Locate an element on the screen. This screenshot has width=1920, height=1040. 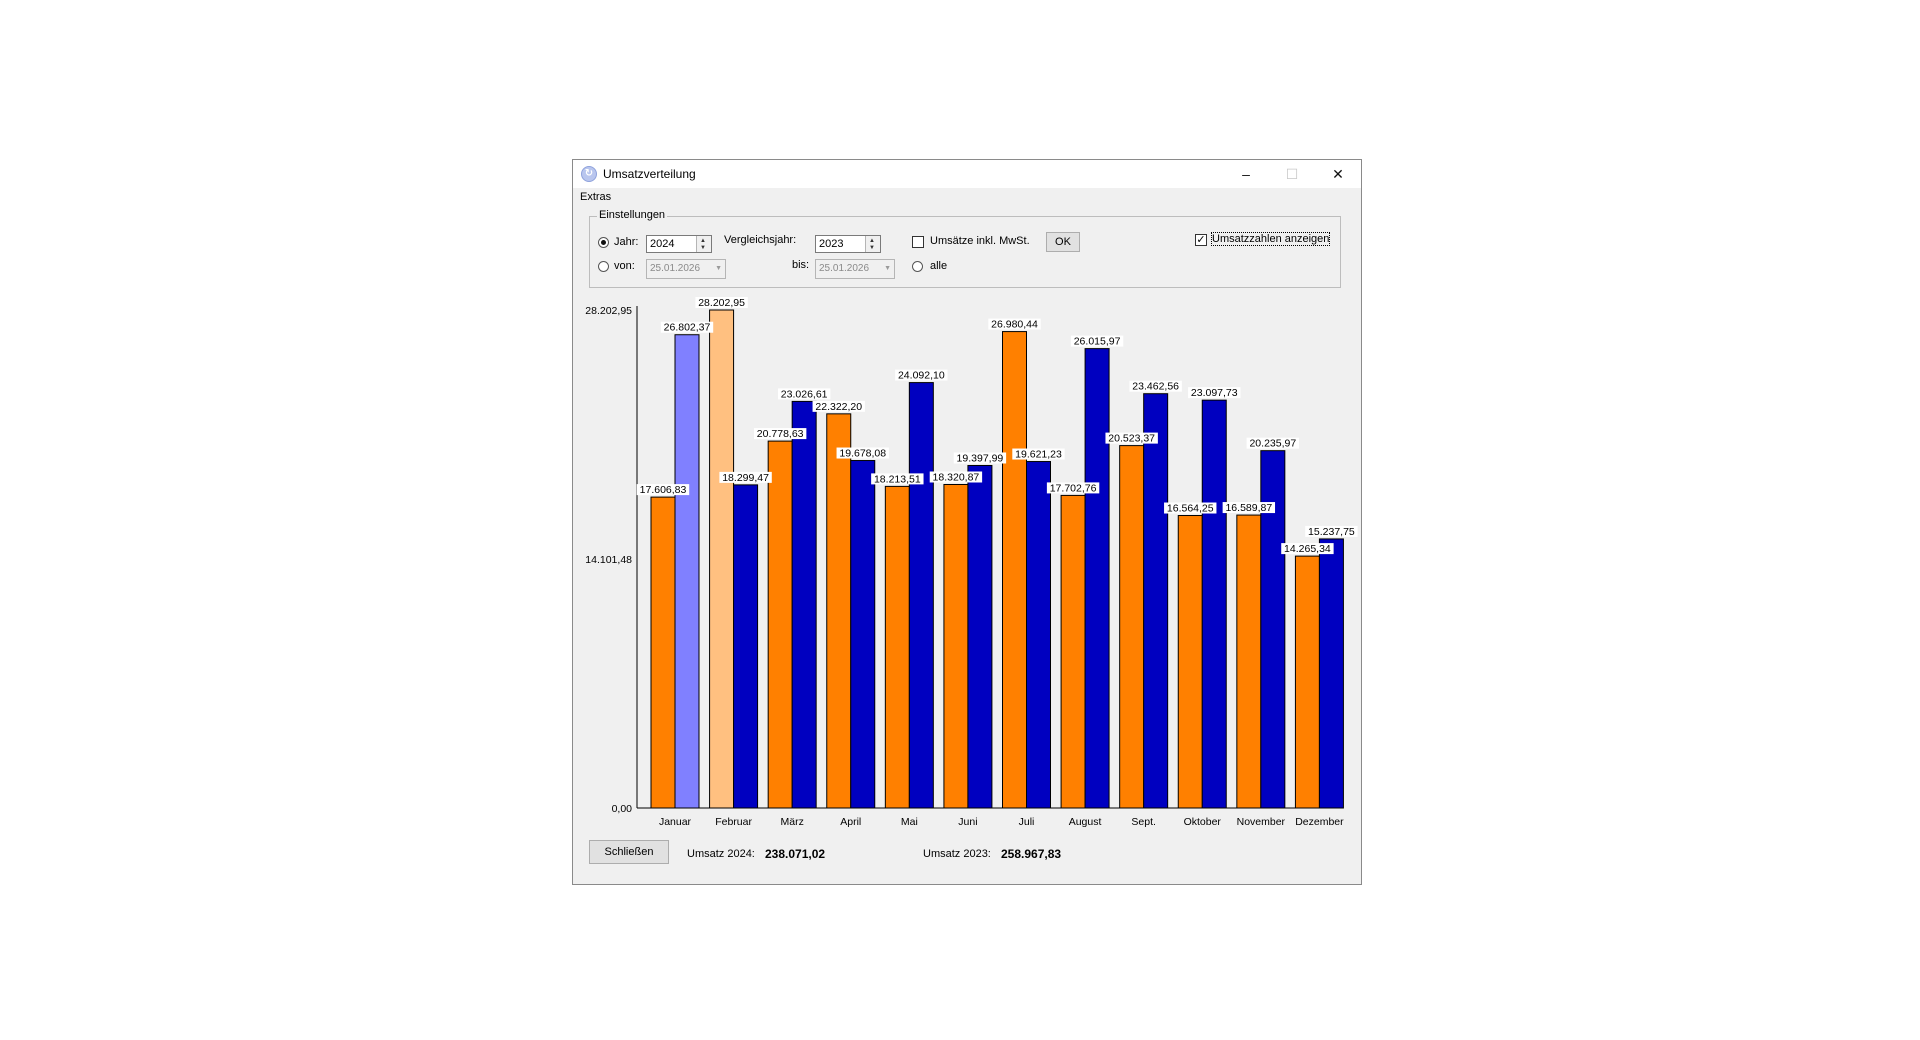
data-label-2023: 18.299,47 is located at coordinates (745, 478).